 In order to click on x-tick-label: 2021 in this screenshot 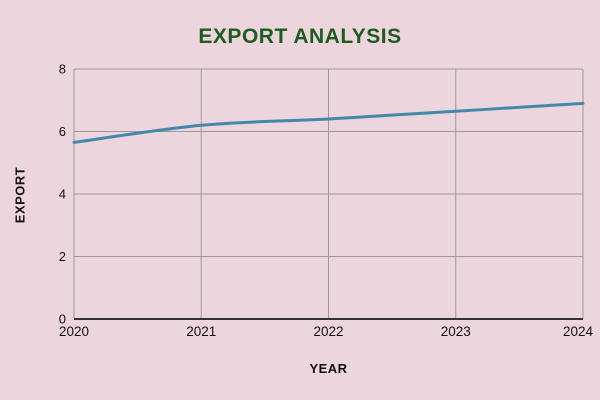, I will do `click(201, 331)`.